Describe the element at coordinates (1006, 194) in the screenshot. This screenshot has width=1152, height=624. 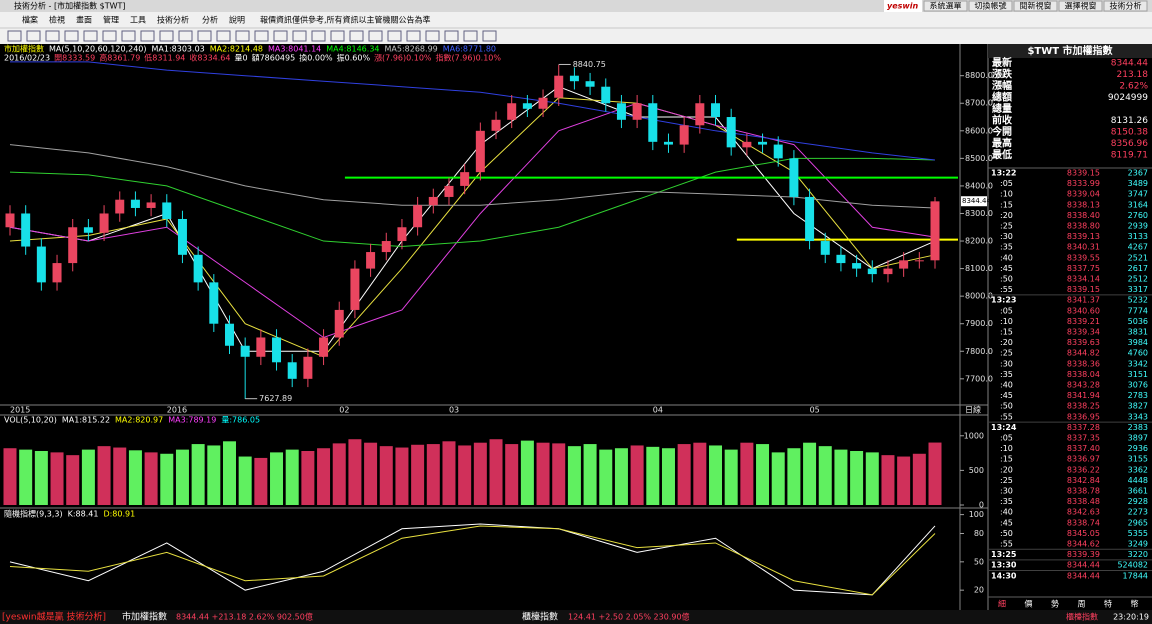
I see `tick-time: :10` at that location.